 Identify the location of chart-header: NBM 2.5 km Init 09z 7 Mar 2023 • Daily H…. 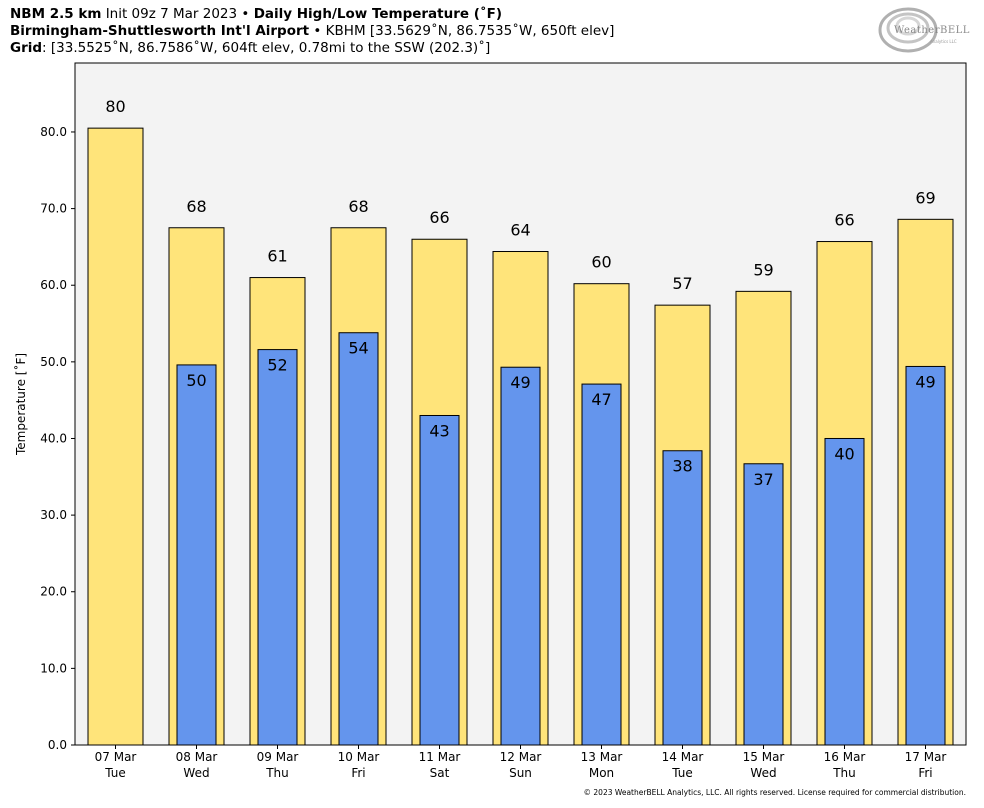
(312, 31).